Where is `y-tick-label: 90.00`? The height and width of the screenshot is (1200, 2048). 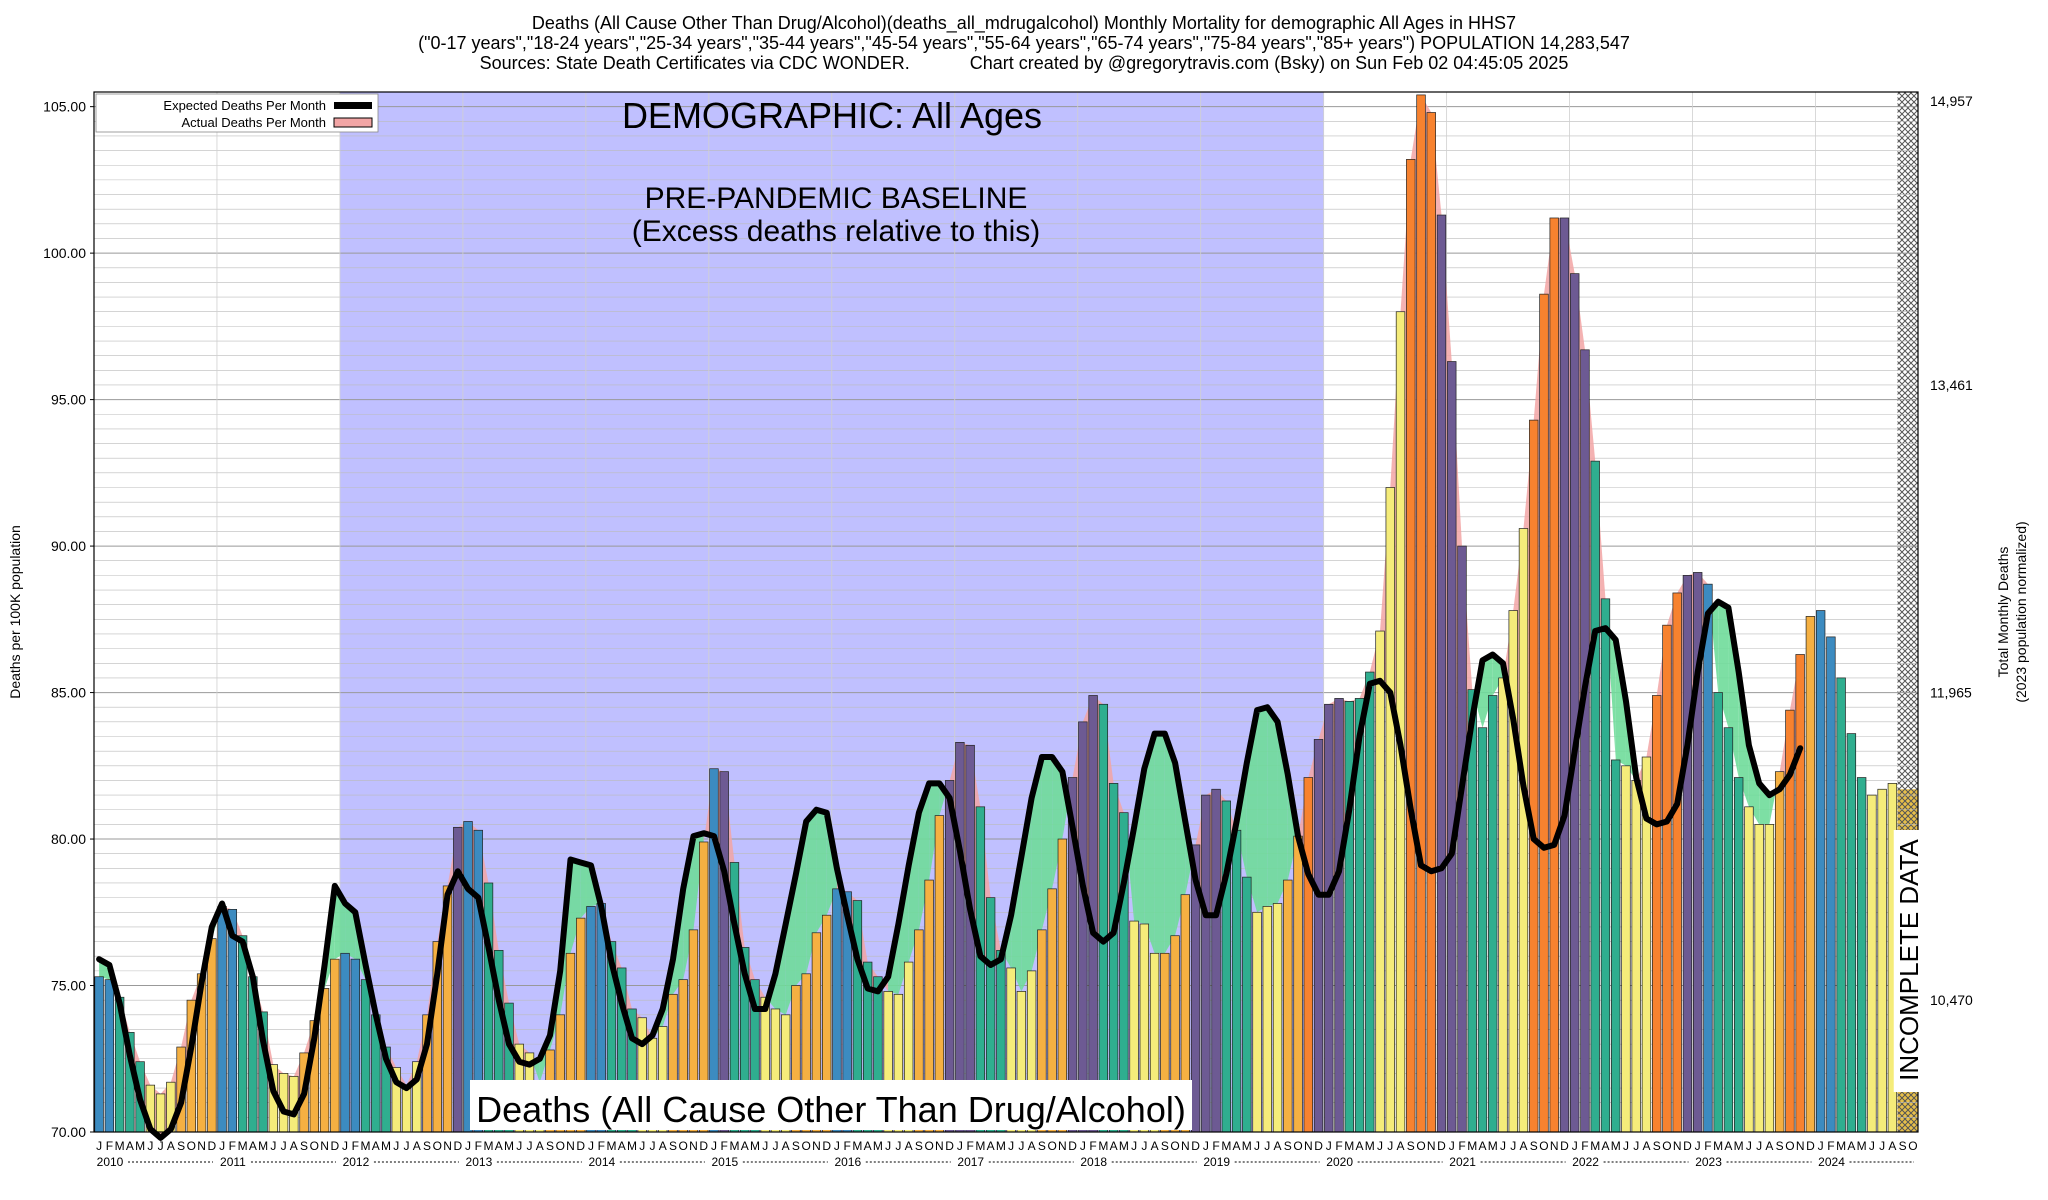
y-tick-label: 90.00 is located at coordinates (68, 546).